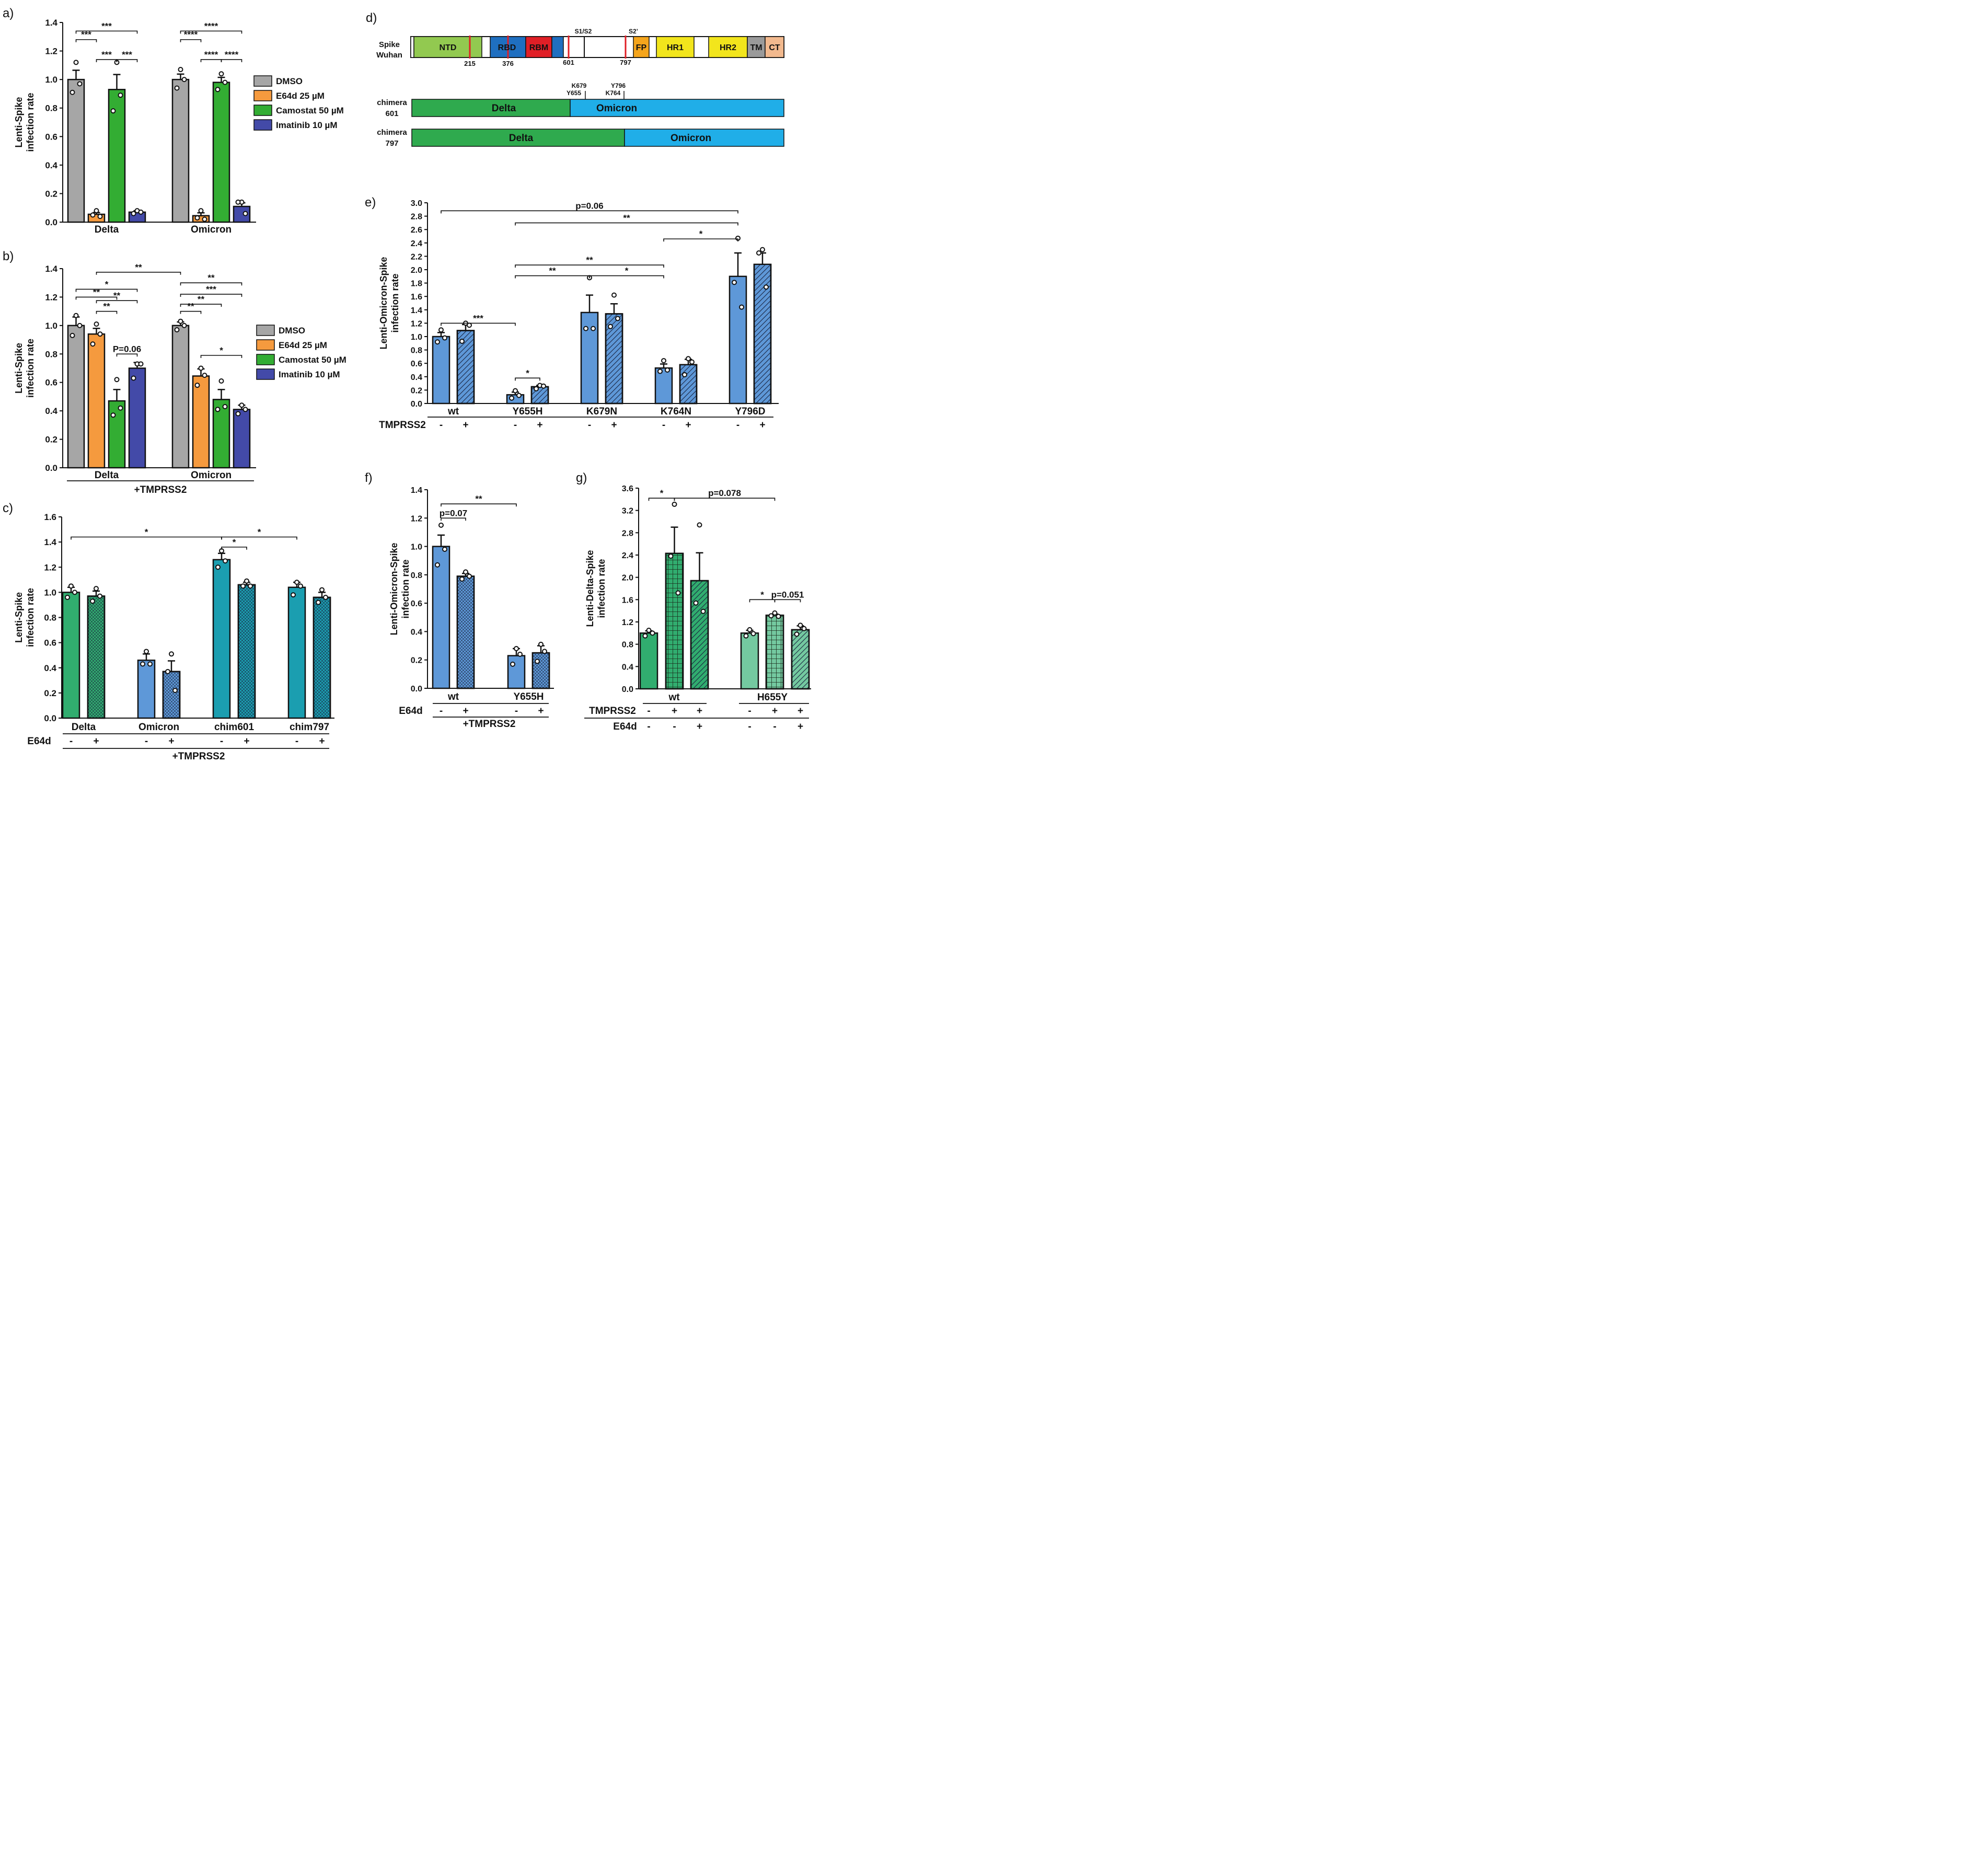 Image resolution: width=1988 pixels, height=1859 pixels. What do you see at coordinates (574, 93) in the screenshot?
I see `mut-y655: Y655` at bounding box center [574, 93].